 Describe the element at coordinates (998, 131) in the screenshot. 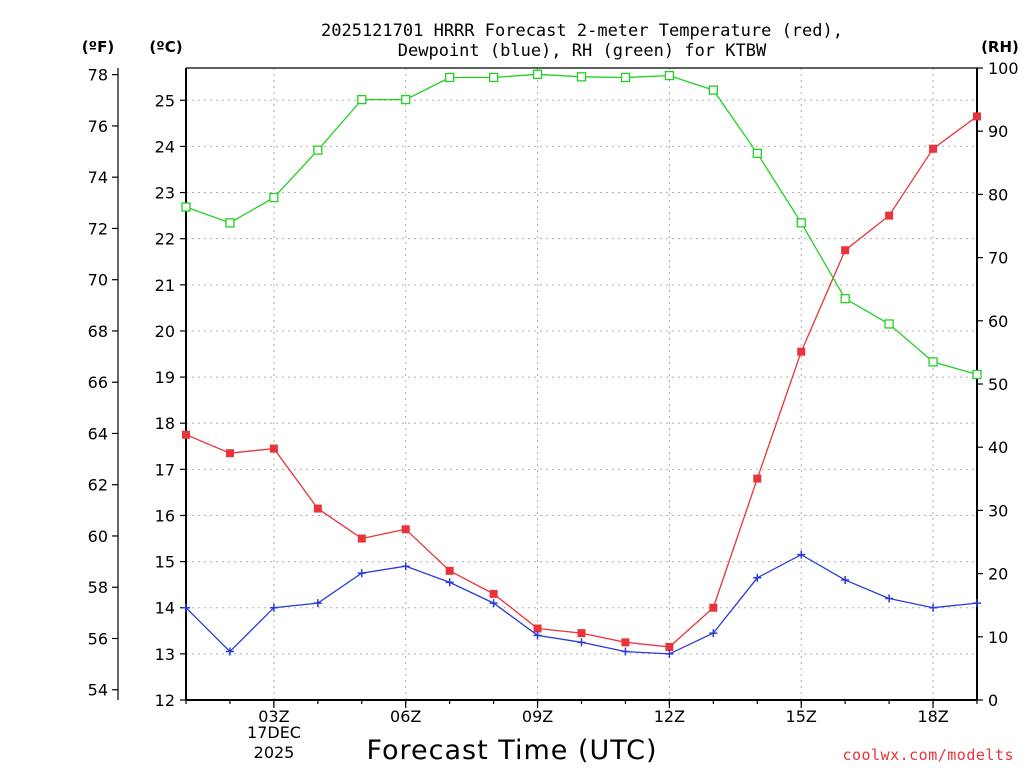

I see `rh-tick-label: 90` at that location.